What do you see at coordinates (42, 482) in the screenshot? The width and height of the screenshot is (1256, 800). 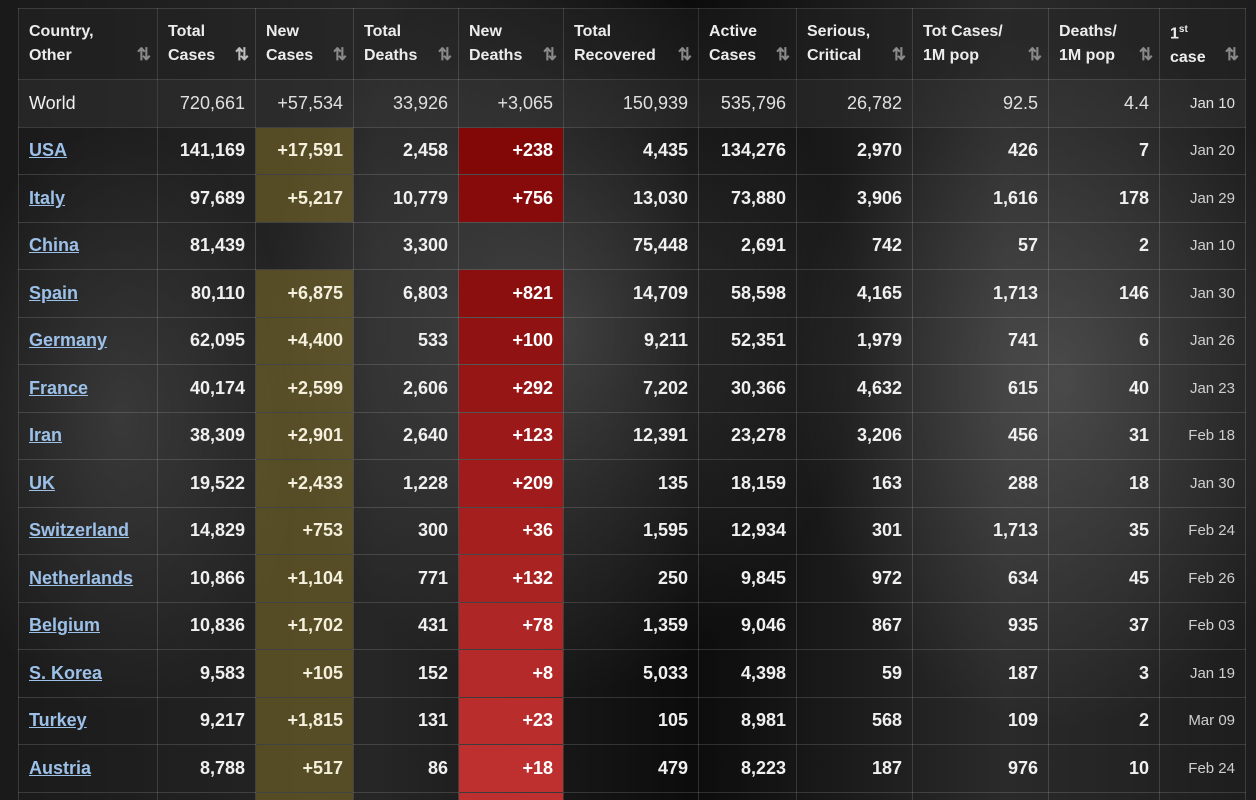 I see `country-link: UK` at bounding box center [42, 482].